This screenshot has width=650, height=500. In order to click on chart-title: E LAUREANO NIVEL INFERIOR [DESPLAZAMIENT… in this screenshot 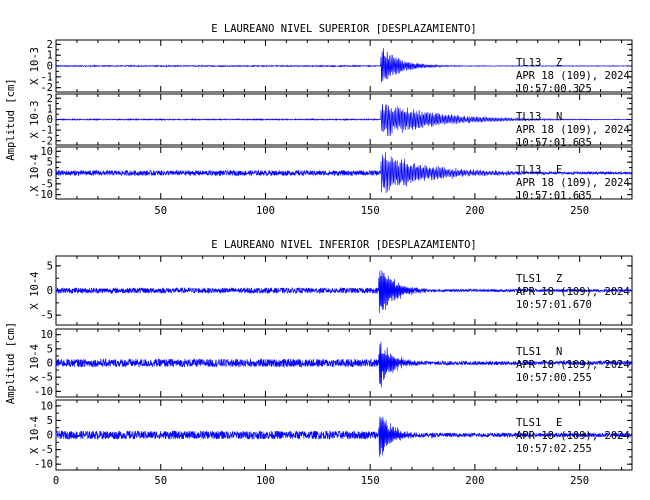, I will do `click(344, 245)`.